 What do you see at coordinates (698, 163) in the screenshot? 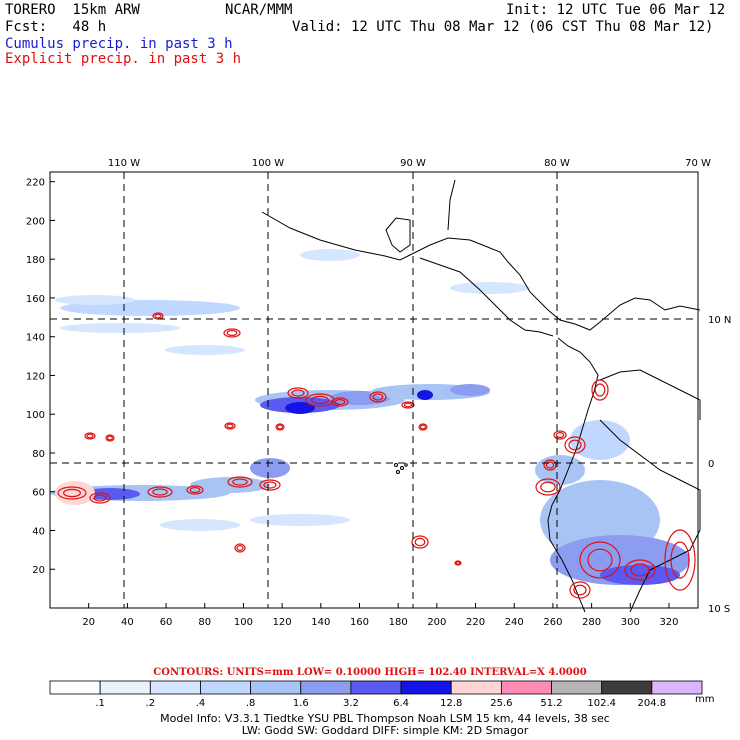
I see `lon-label: 70 W` at bounding box center [698, 163].